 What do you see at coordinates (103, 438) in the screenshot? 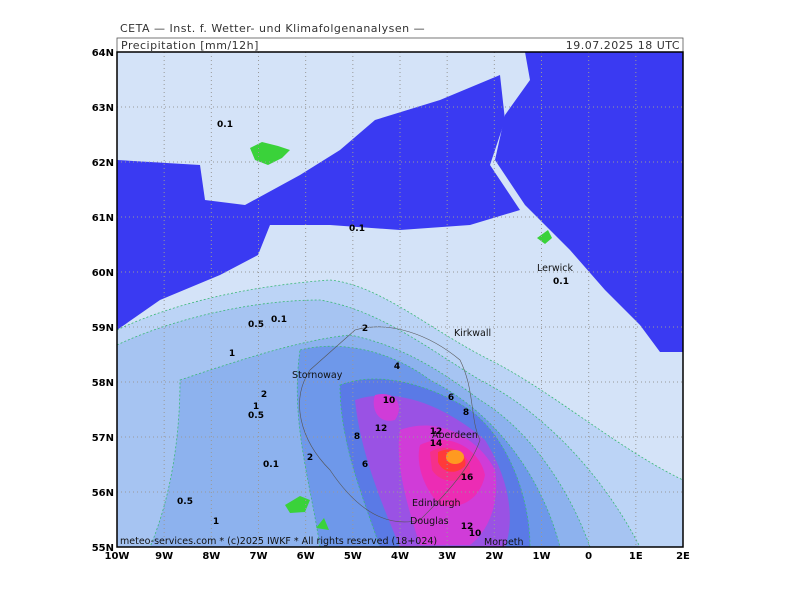
I see `lat-label: 57N` at bounding box center [103, 438].